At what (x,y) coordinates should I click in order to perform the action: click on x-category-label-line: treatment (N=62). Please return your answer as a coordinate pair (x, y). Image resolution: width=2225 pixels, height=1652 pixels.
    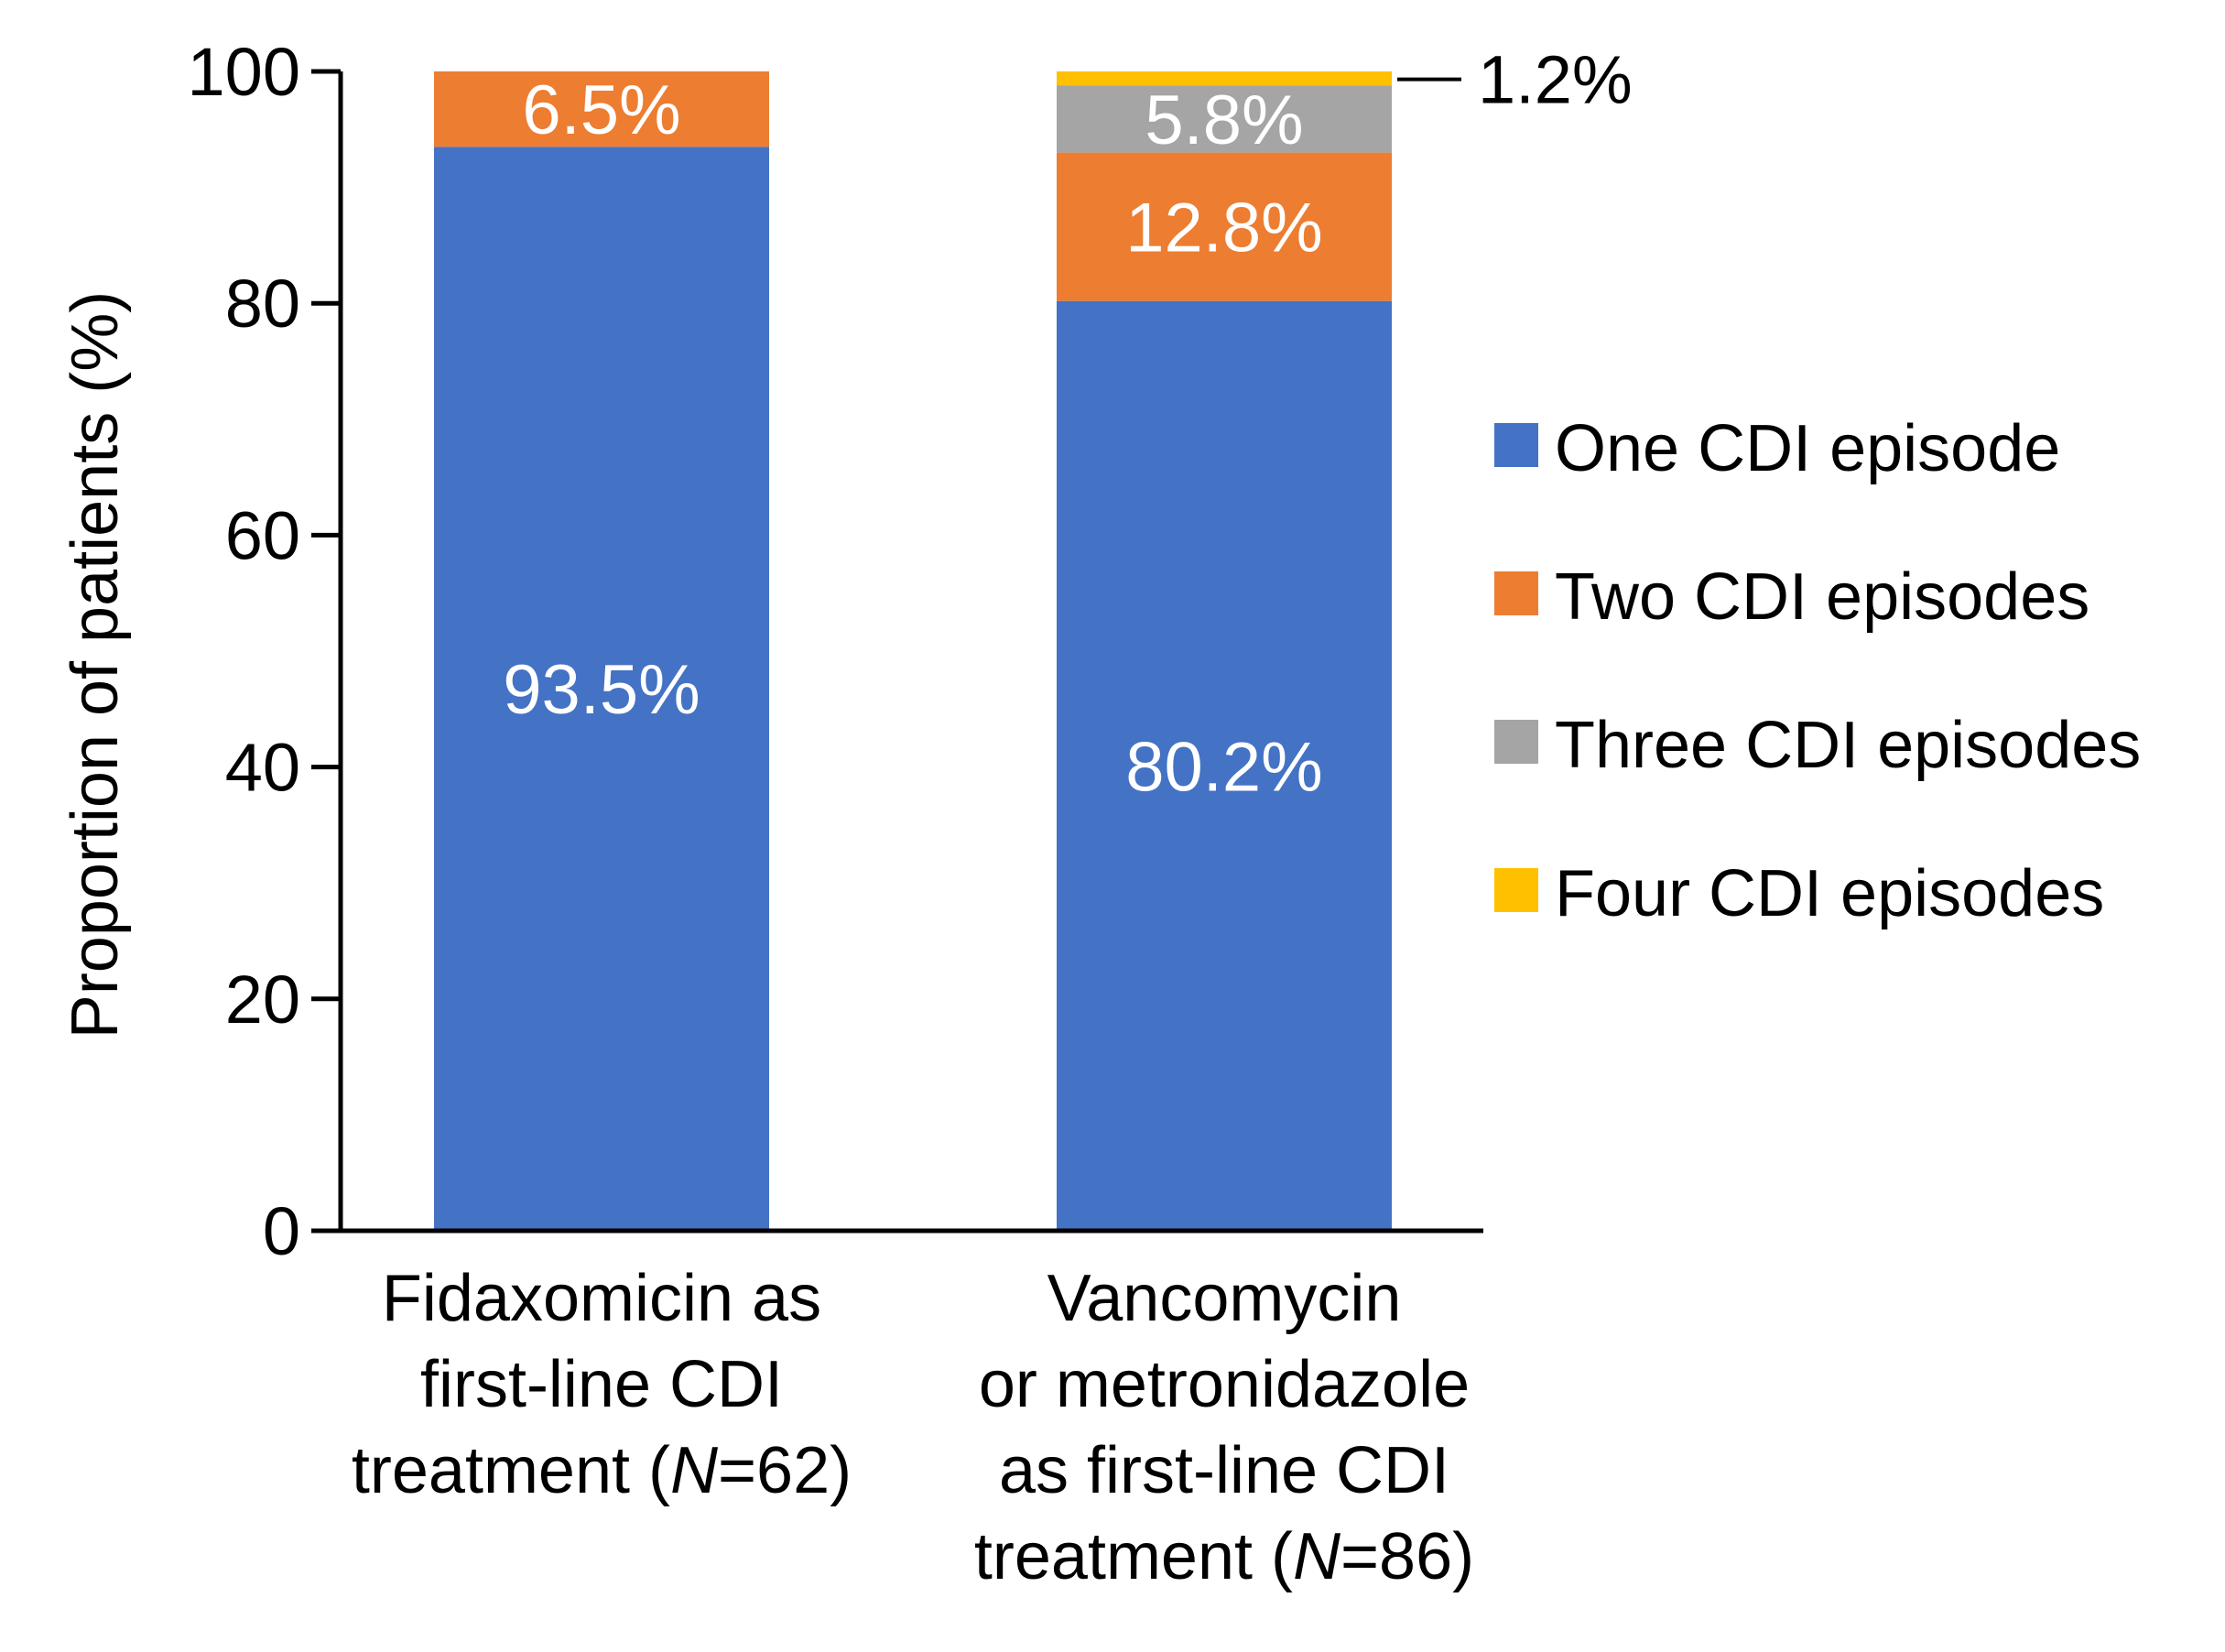
    Looking at the image, I should click on (602, 1471).